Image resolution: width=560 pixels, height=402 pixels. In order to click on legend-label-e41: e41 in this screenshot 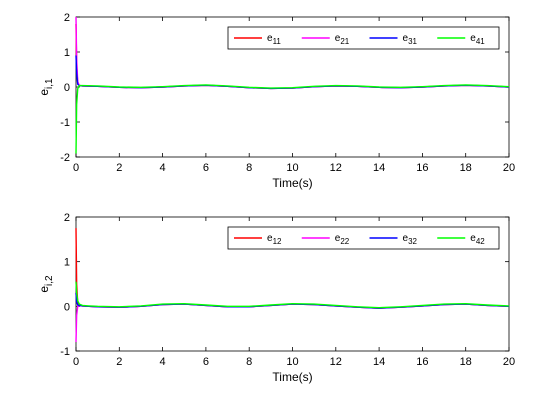, I will do `click(477, 39)`.